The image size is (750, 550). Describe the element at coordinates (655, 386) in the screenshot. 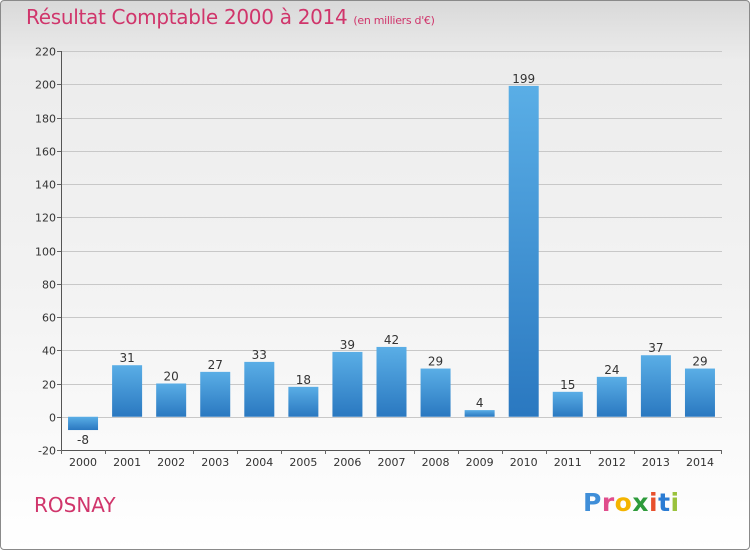

I see `bar-2013` at that location.